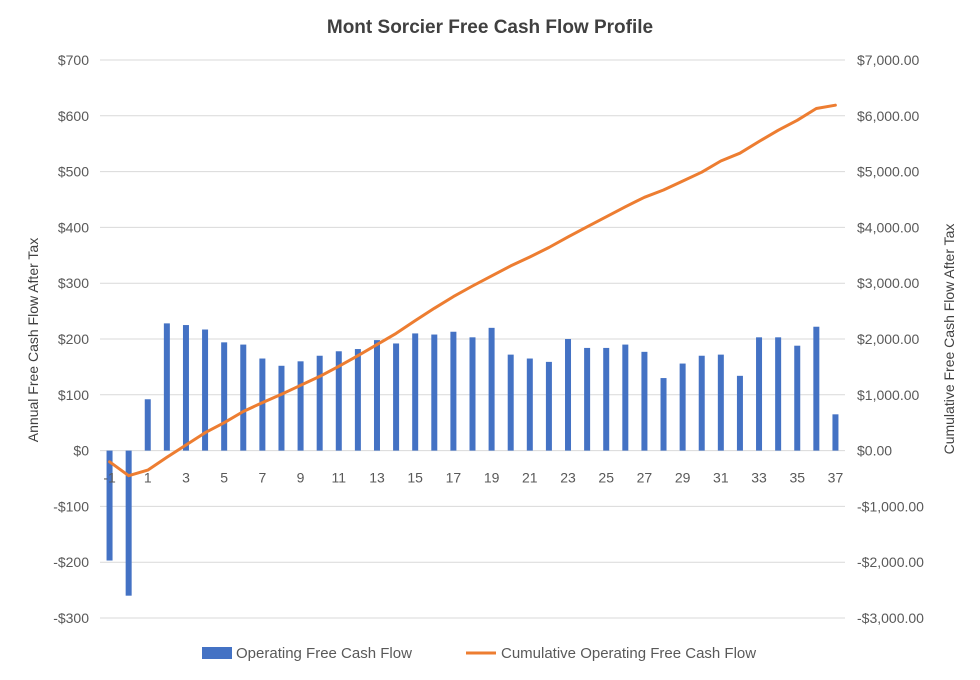  Describe the element at coordinates (109, 478) in the screenshot. I see `x-tick-label: -1` at that location.